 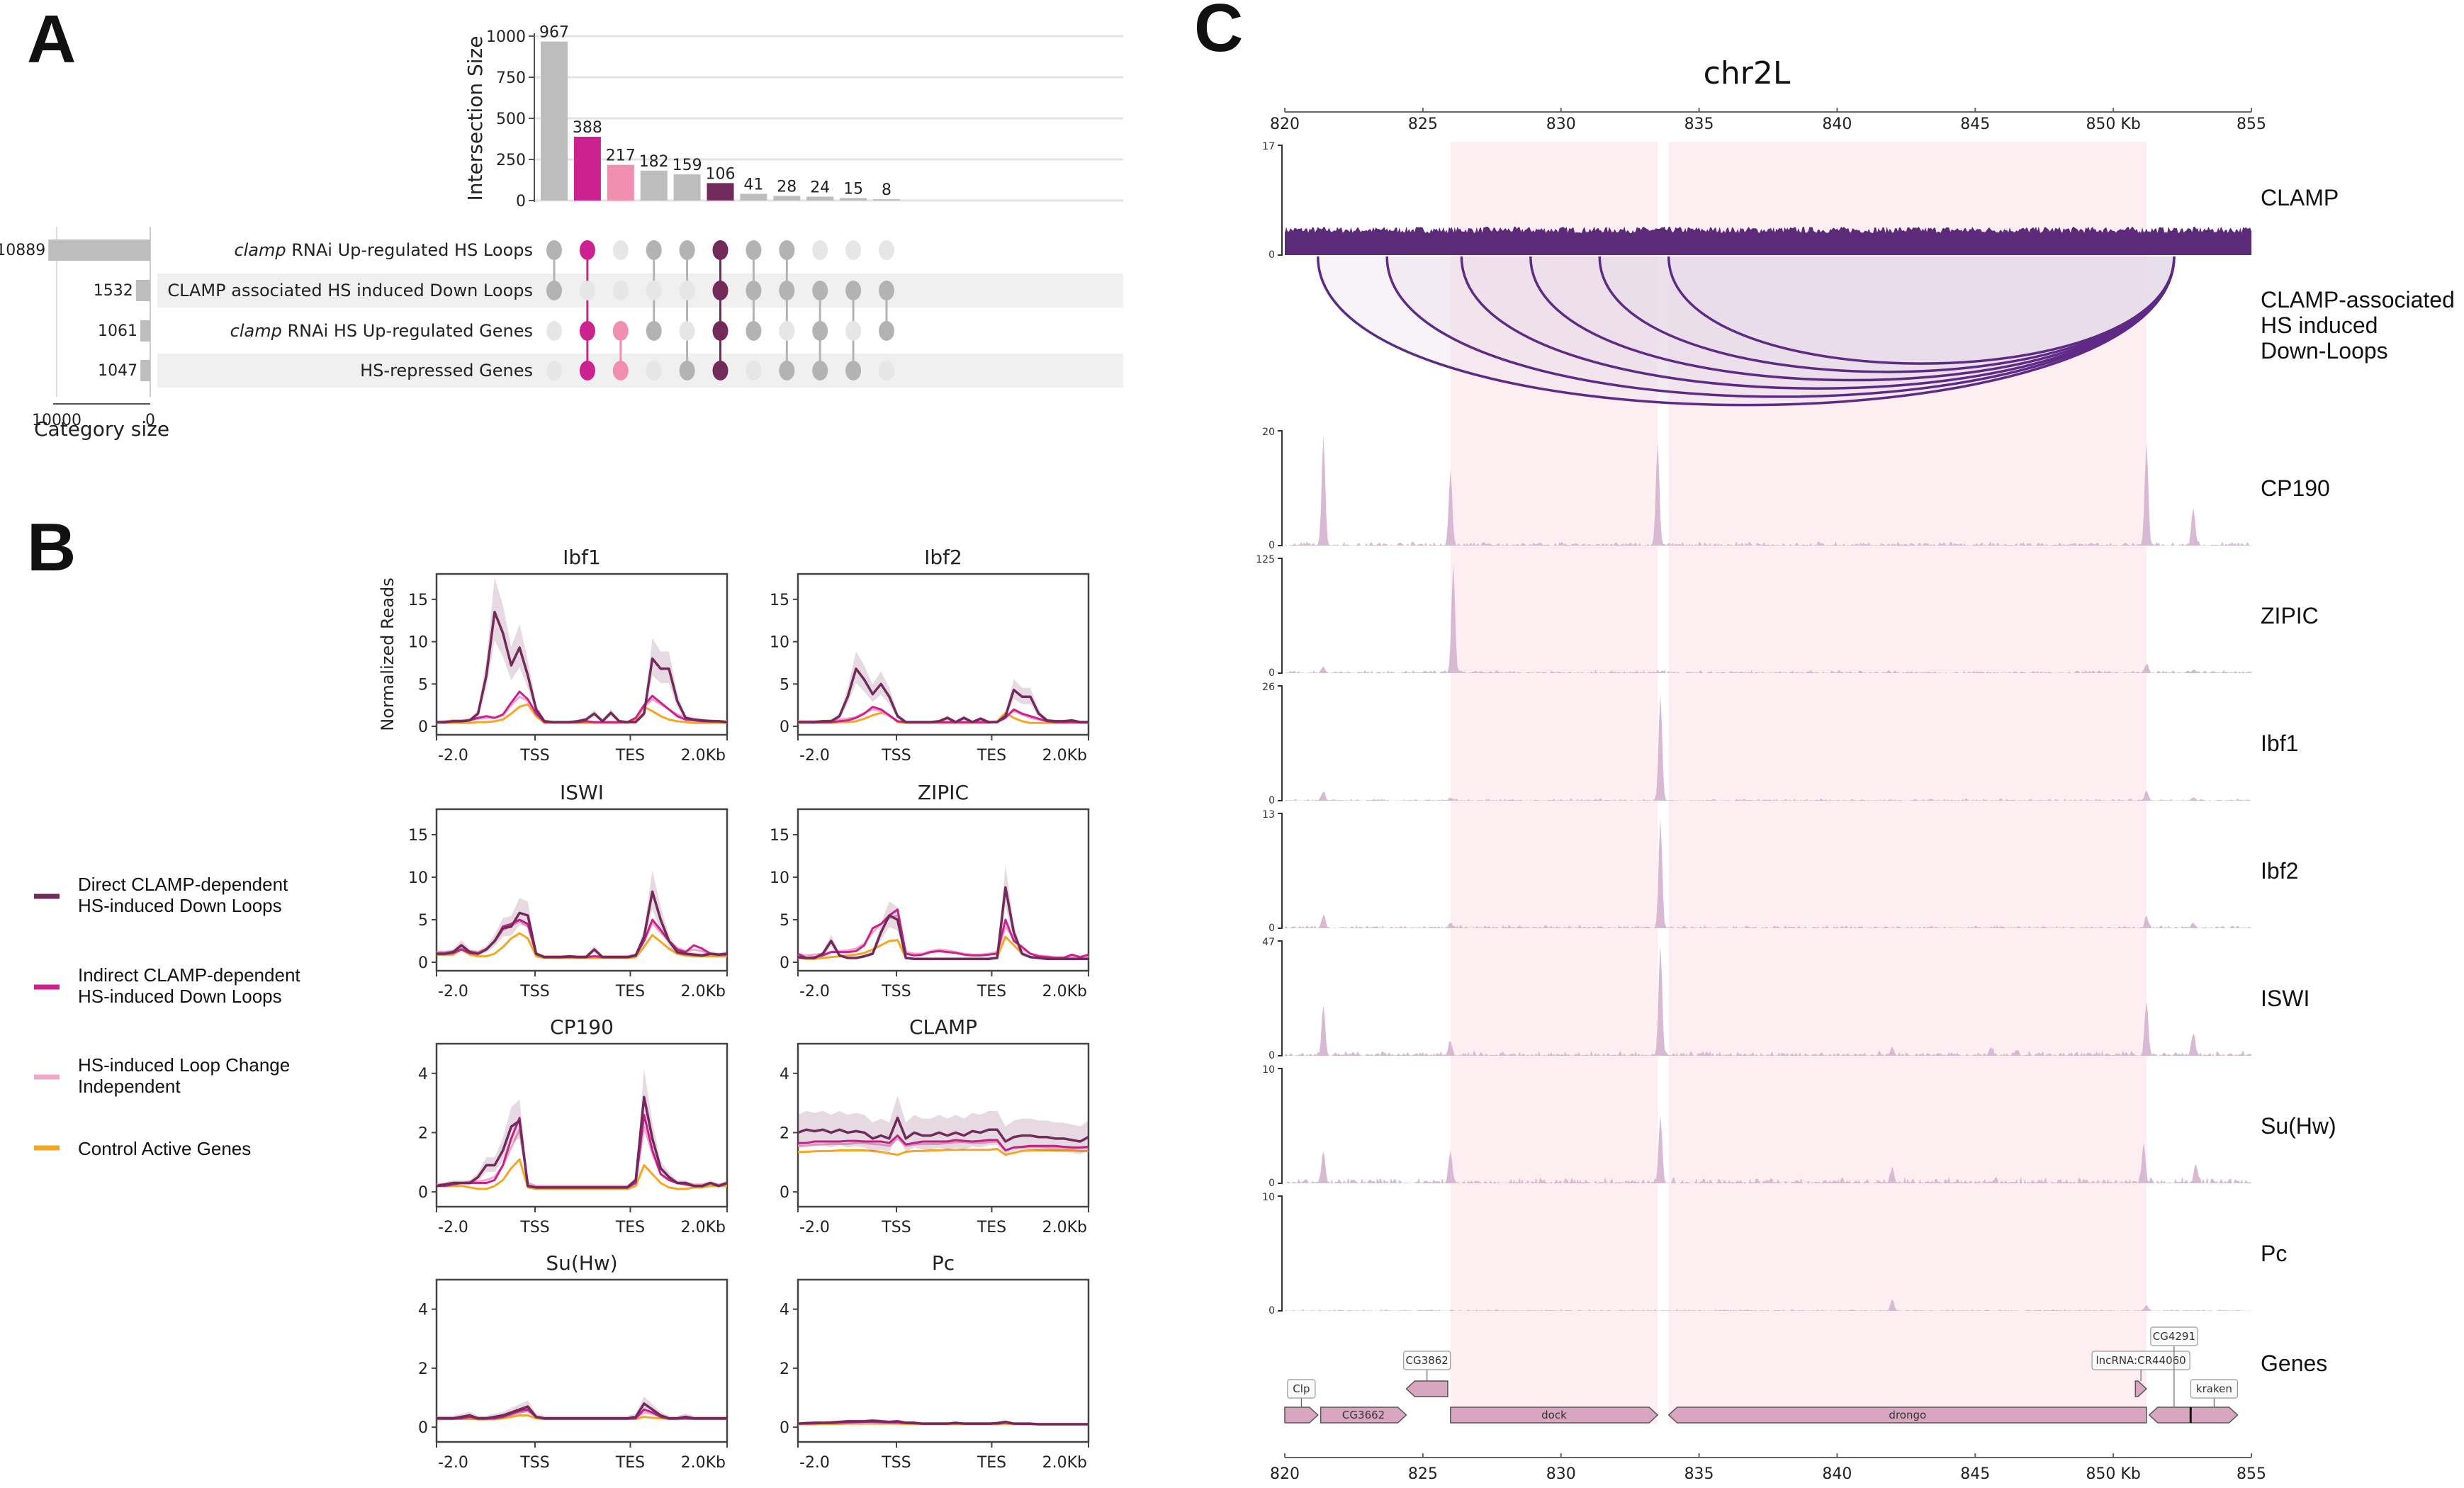 What do you see at coordinates (753, 184) in the screenshot?
I see `bar-value-label: 41` at bounding box center [753, 184].